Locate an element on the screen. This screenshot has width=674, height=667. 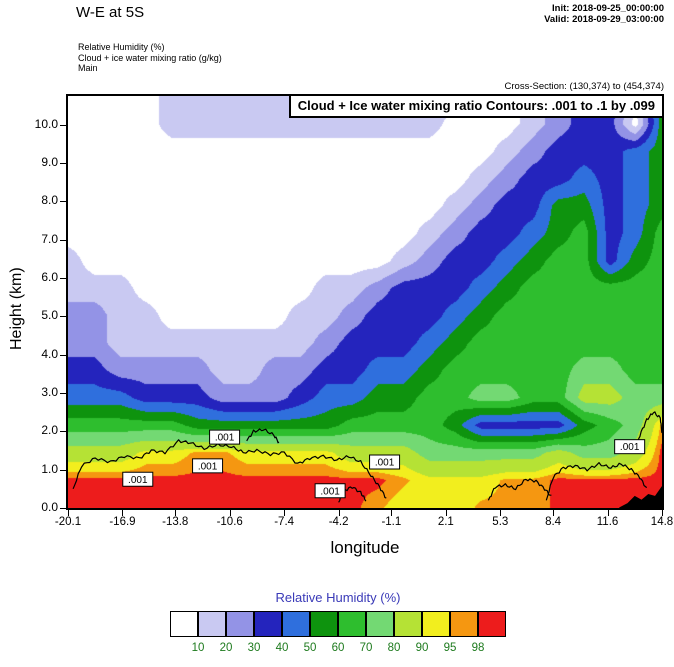
x-tick-label: -16.9 is located at coordinates (122, 522).